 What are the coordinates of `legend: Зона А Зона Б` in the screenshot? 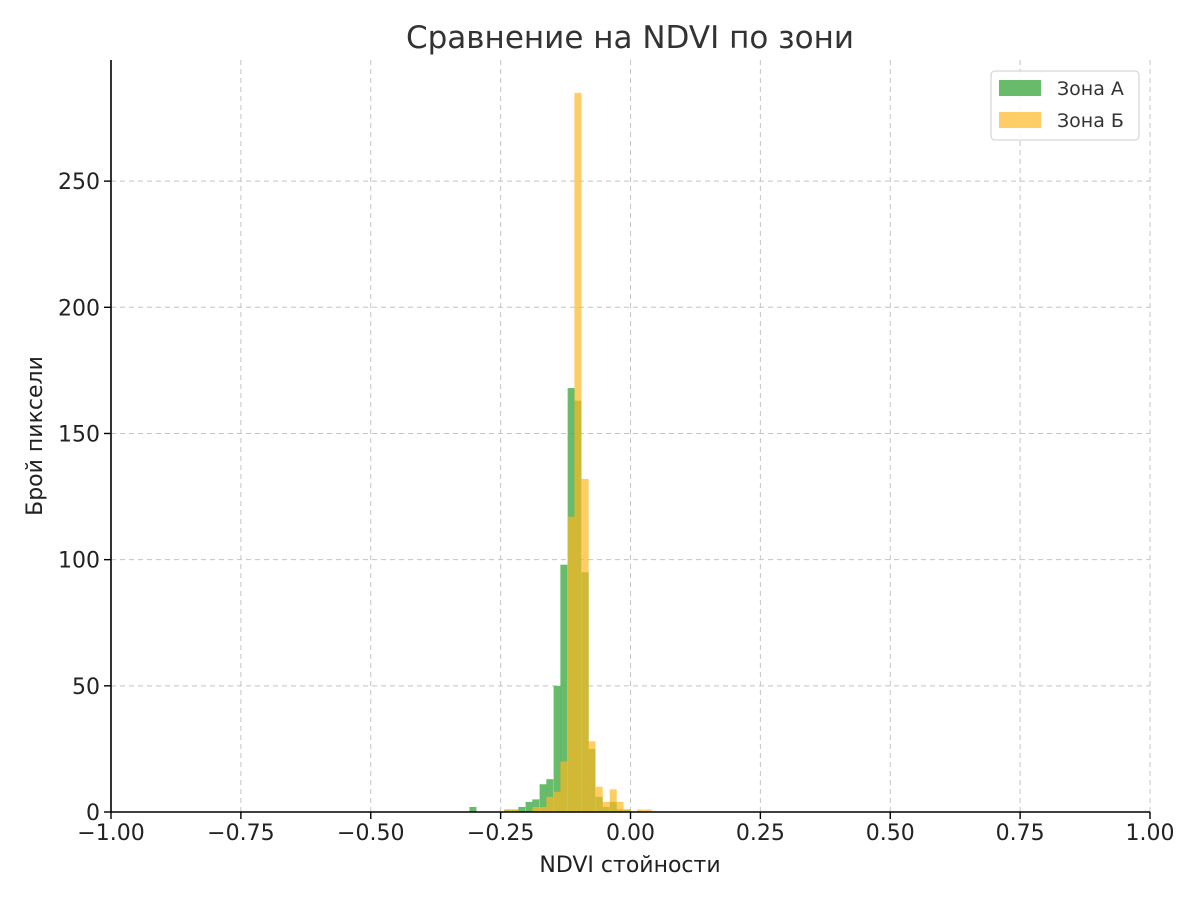 It's located at (1065, 105).